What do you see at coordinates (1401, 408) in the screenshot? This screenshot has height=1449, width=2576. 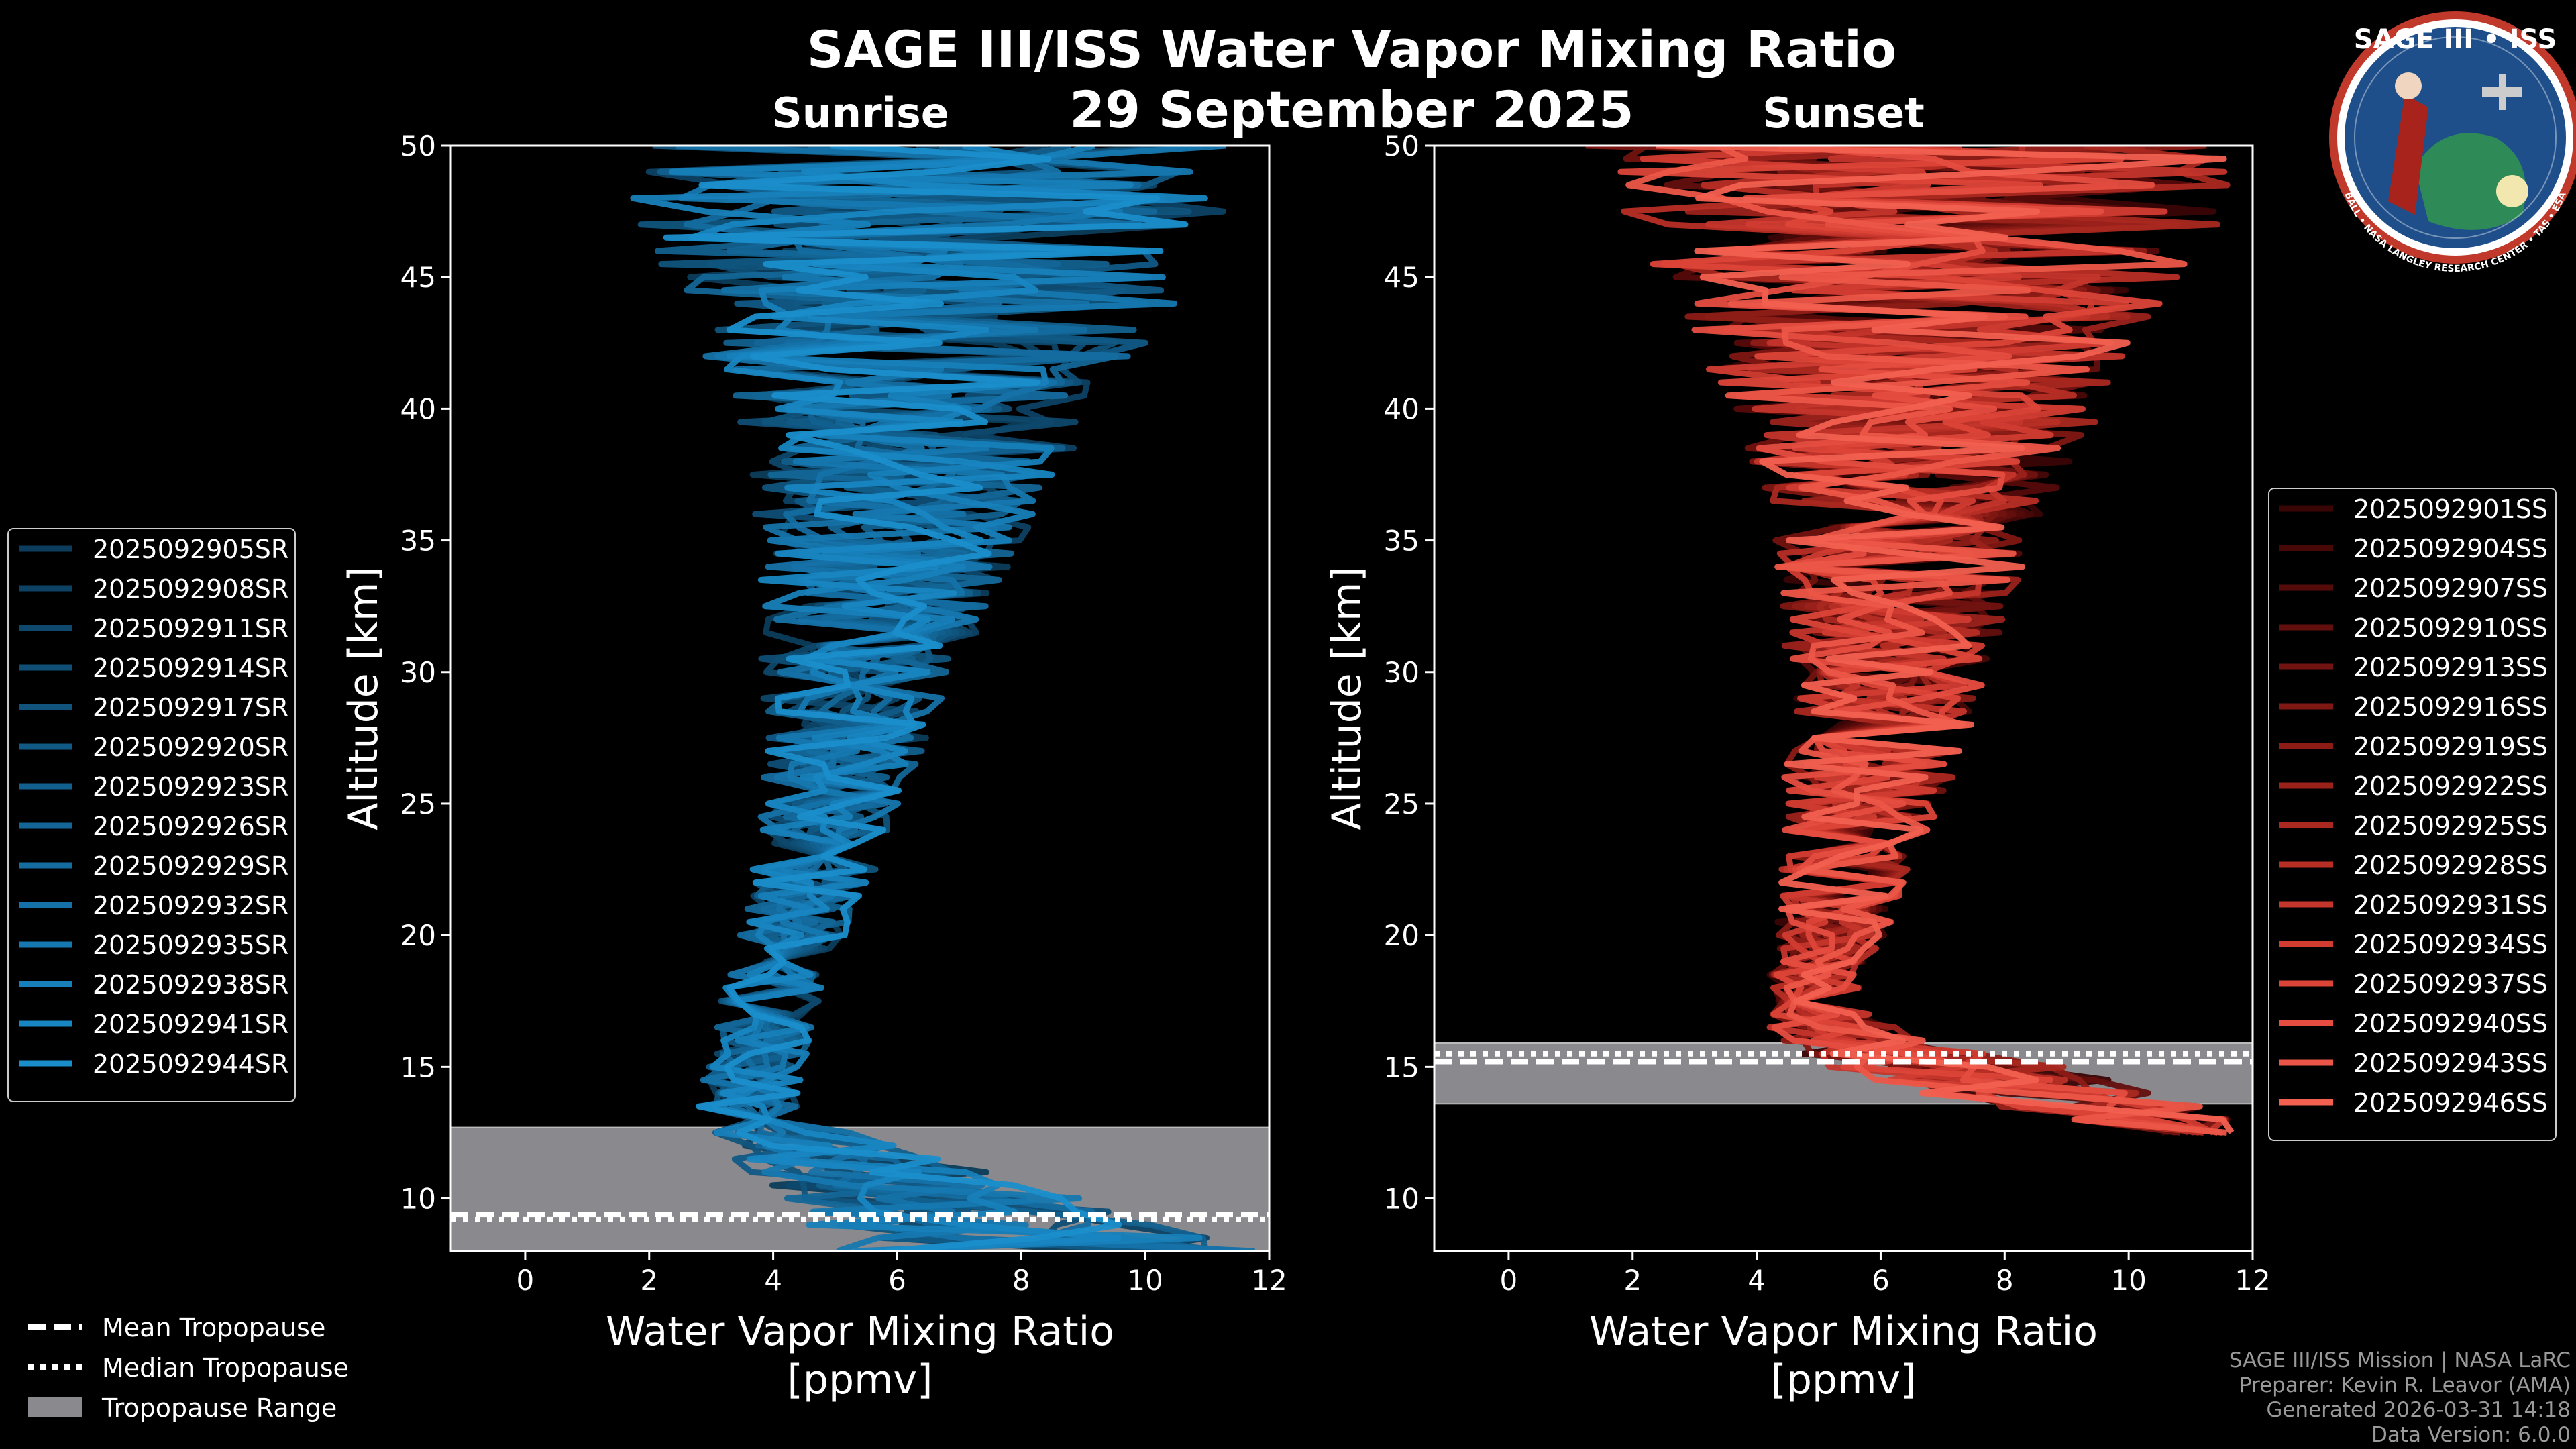 I see `sunset-y-tick-label: 40` at bounding box center [1401, 408].